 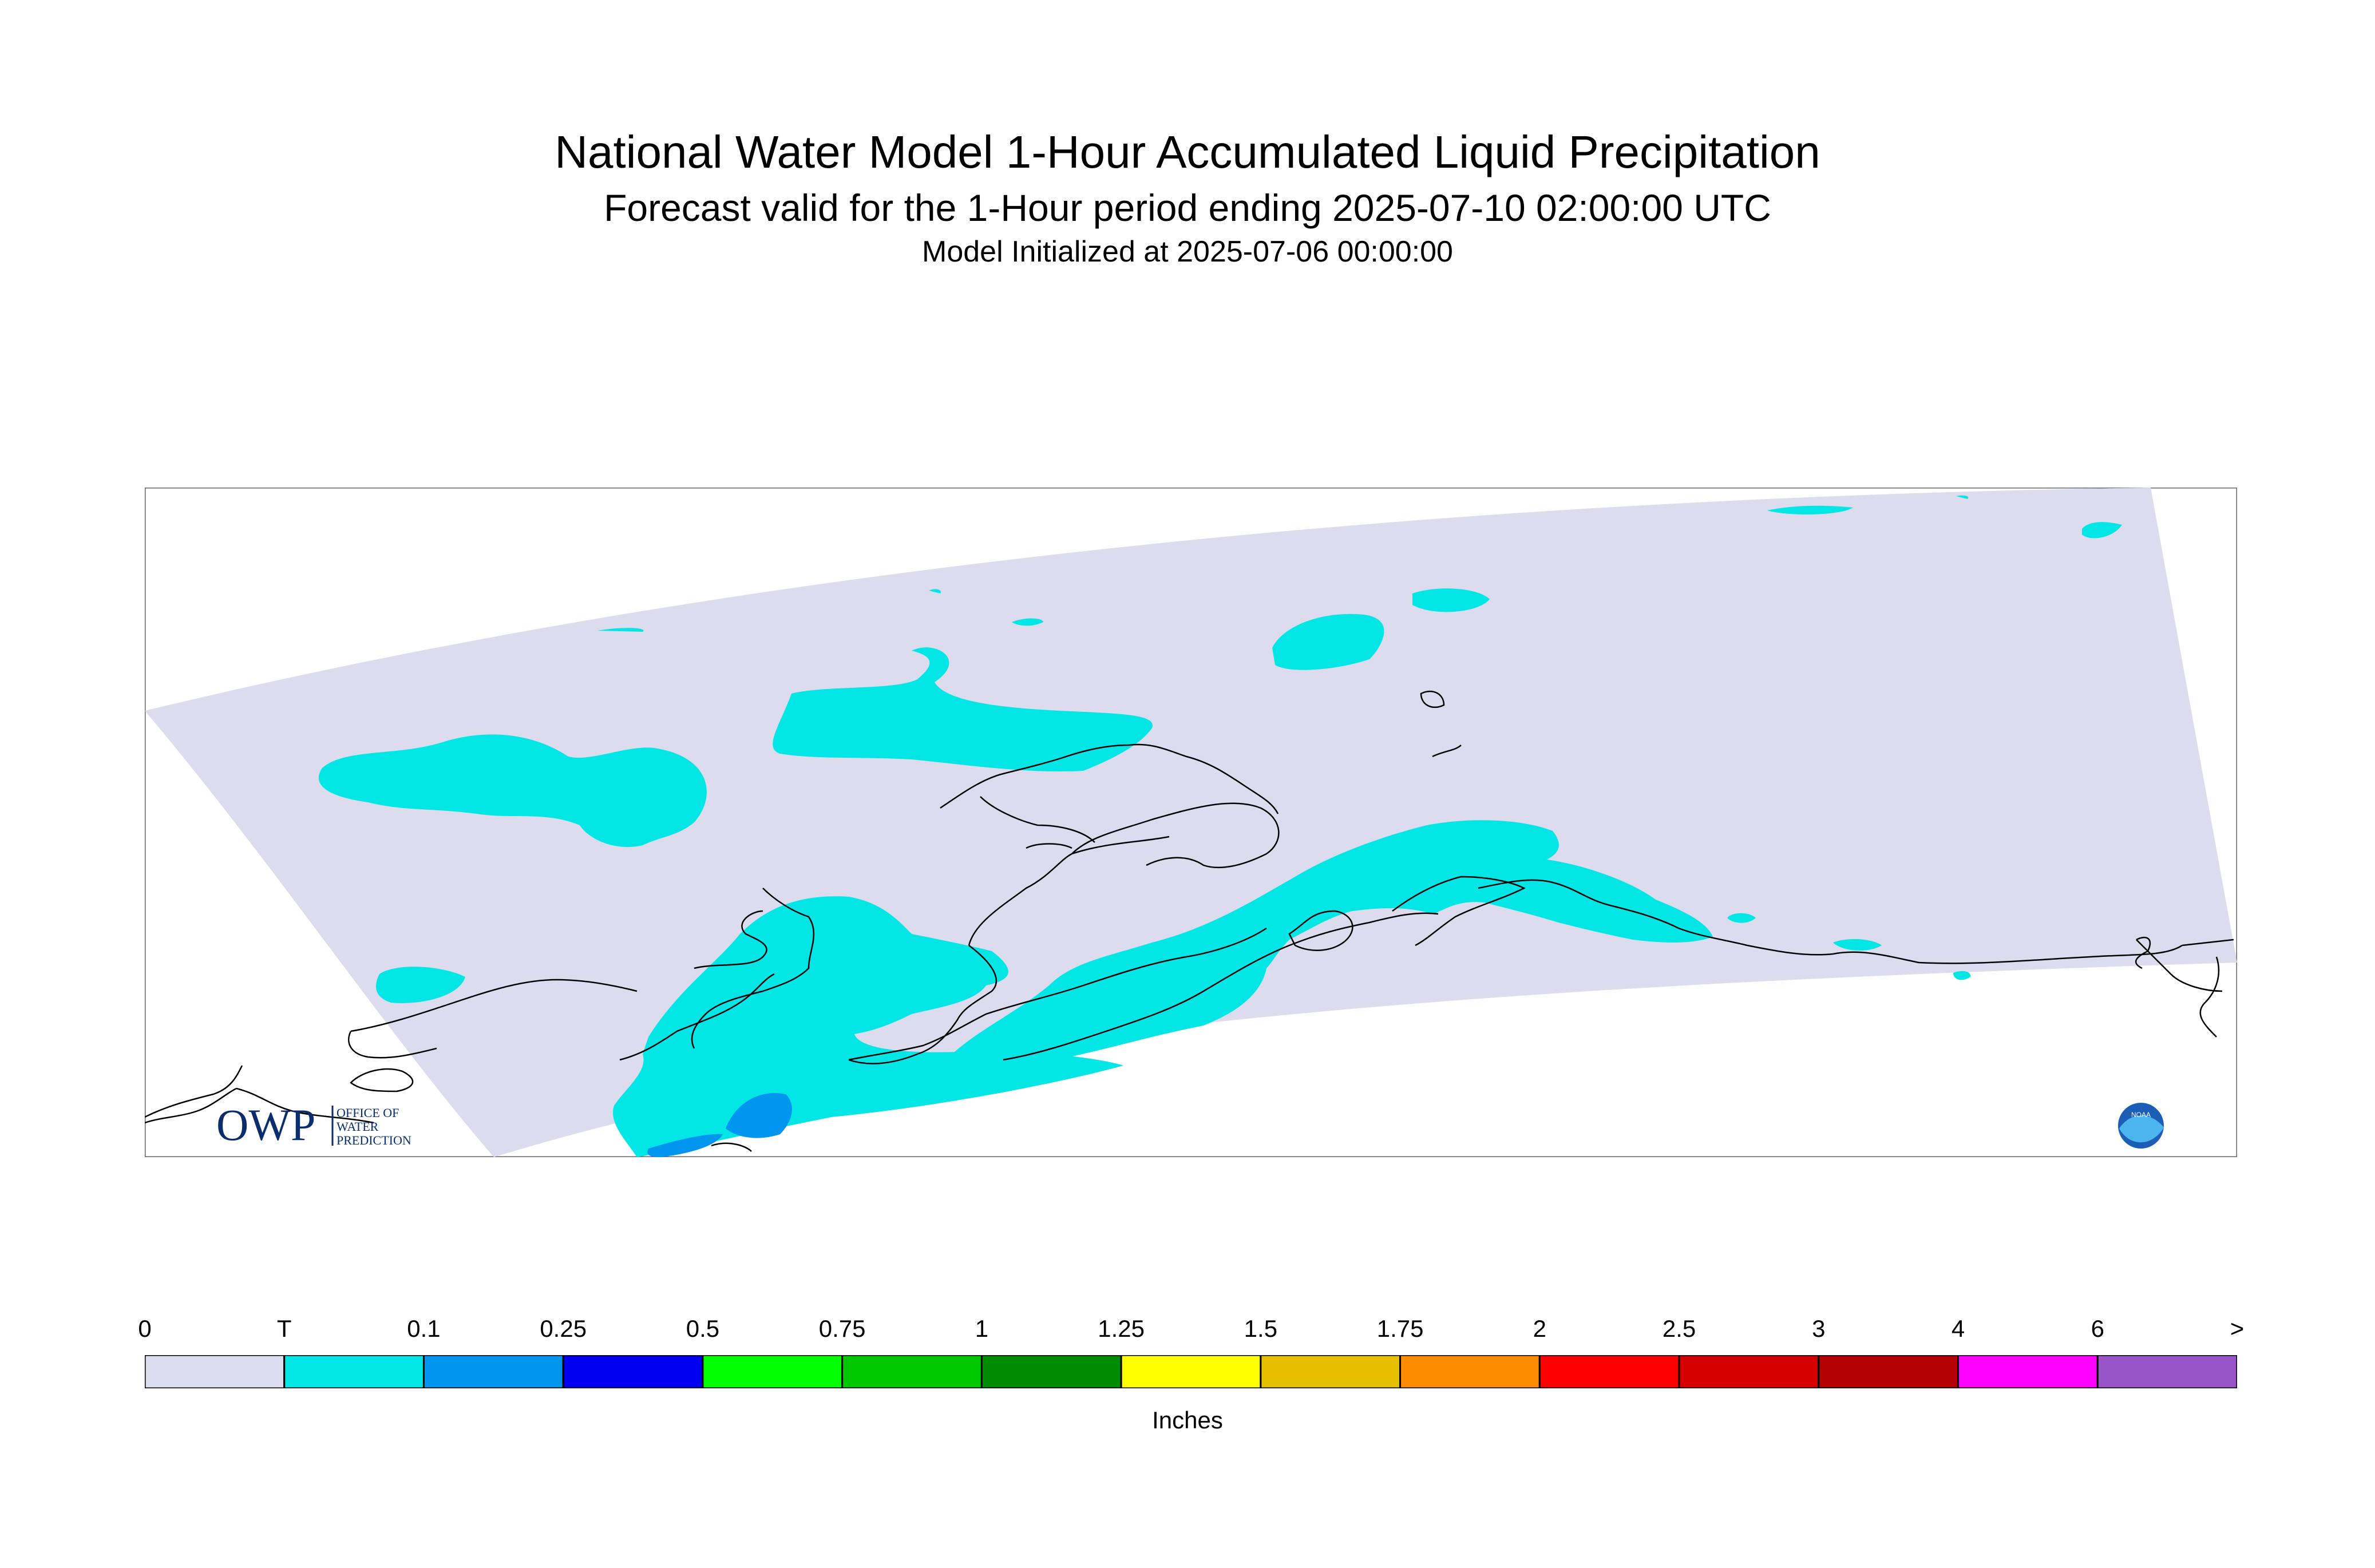 What do you see at coordinates (1187, 1420) in the screenshot?
I see `color-scale-units: Inches` at bounding box center [1187, 1420].